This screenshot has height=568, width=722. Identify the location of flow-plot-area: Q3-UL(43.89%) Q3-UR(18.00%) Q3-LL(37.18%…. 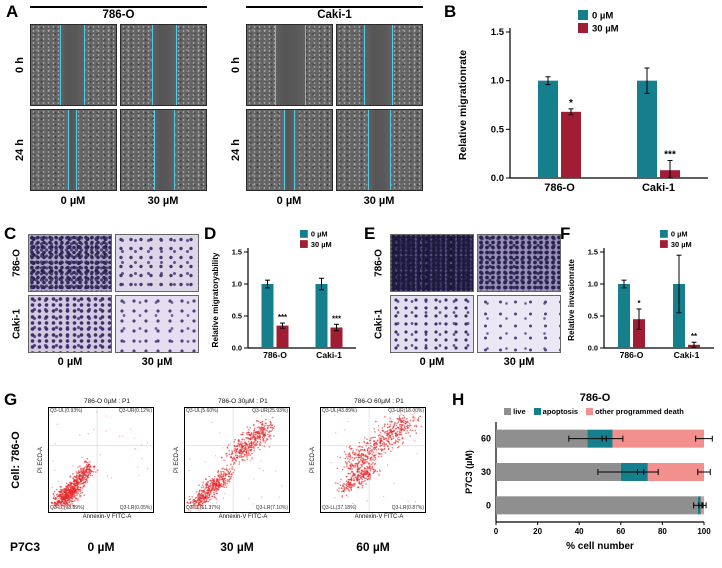
(373, 460).